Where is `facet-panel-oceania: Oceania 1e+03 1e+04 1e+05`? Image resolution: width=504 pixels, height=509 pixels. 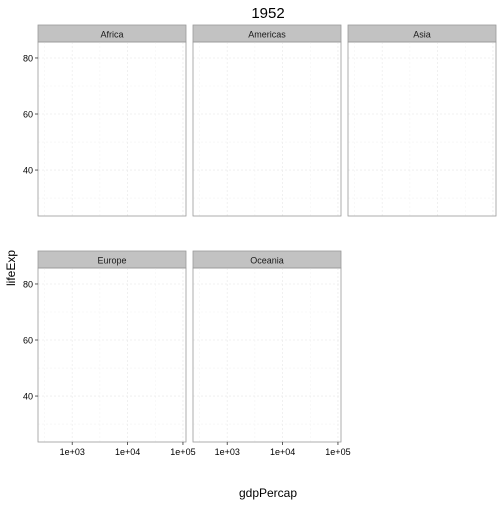
facet-panel-oceania: Oceania 1e+03 1e+04 1e+05 is located at coordinates (271, 353).